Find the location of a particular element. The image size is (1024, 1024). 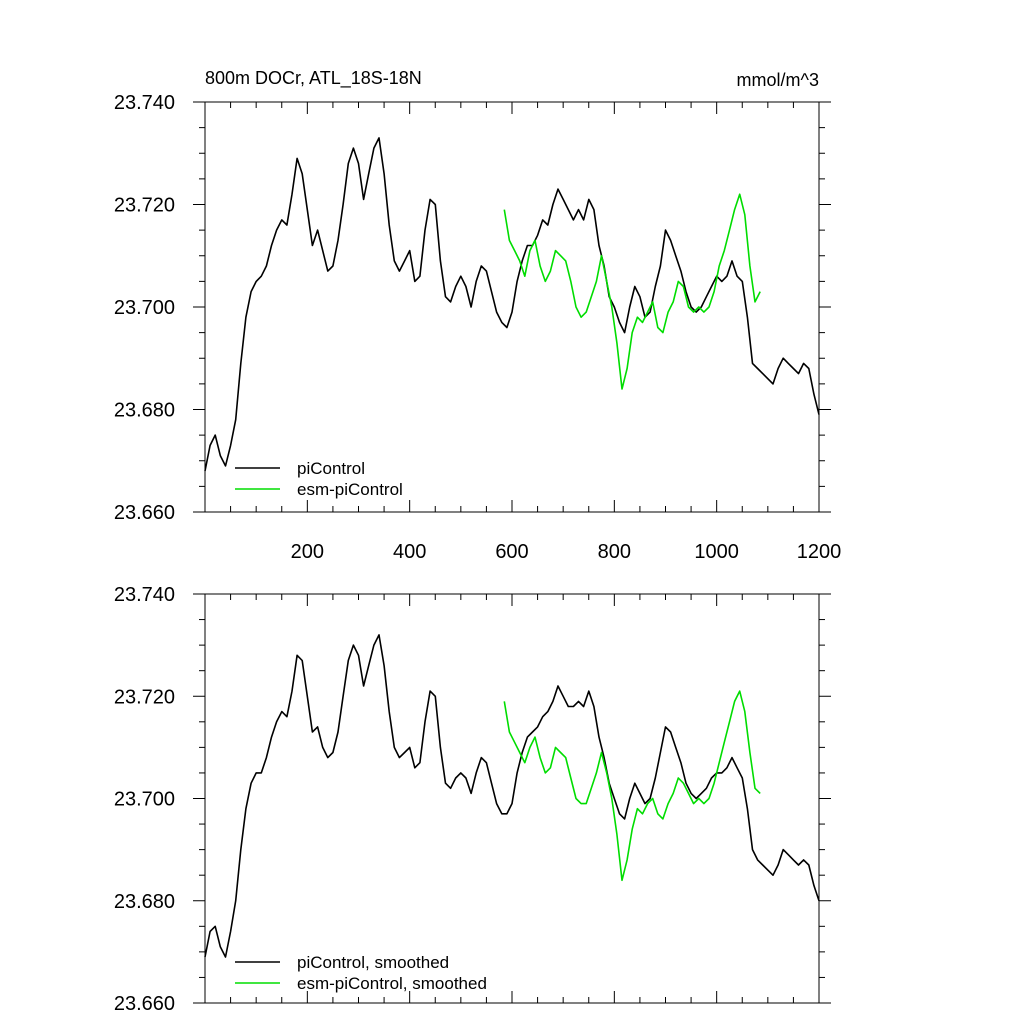

legend-label-esm-picontrol: esm-piControl is located at coordinates (350, 489).